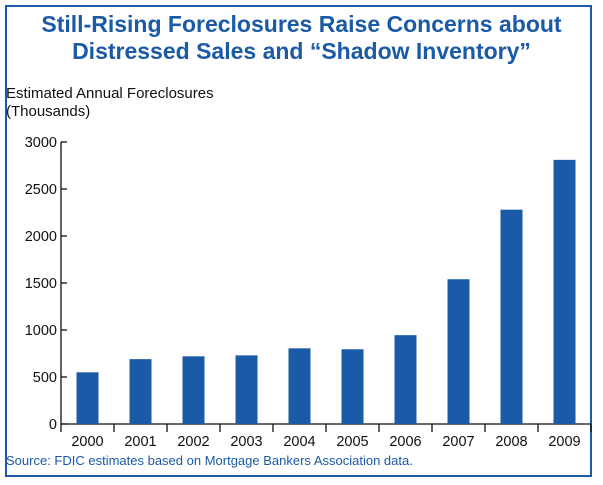 The width and height of the screenshot is (603, 485). I want to click on x-tick-label: 2007, so click(458, 442).